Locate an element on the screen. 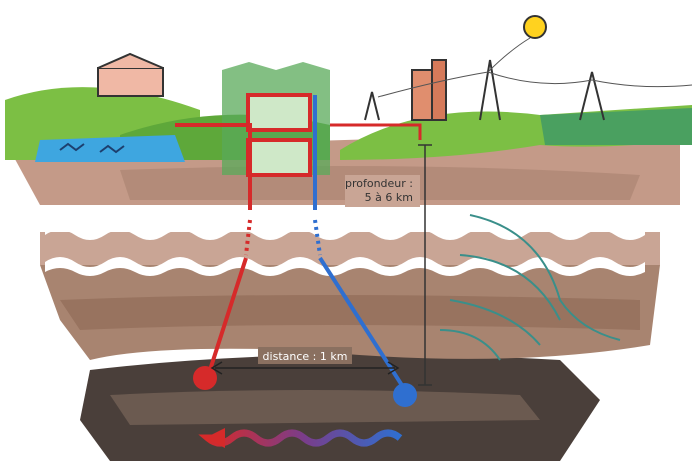 Image resolution: width=692 pixels, height=461 pixels. depth-title: profondeur : is located at coordinates (379, 183).